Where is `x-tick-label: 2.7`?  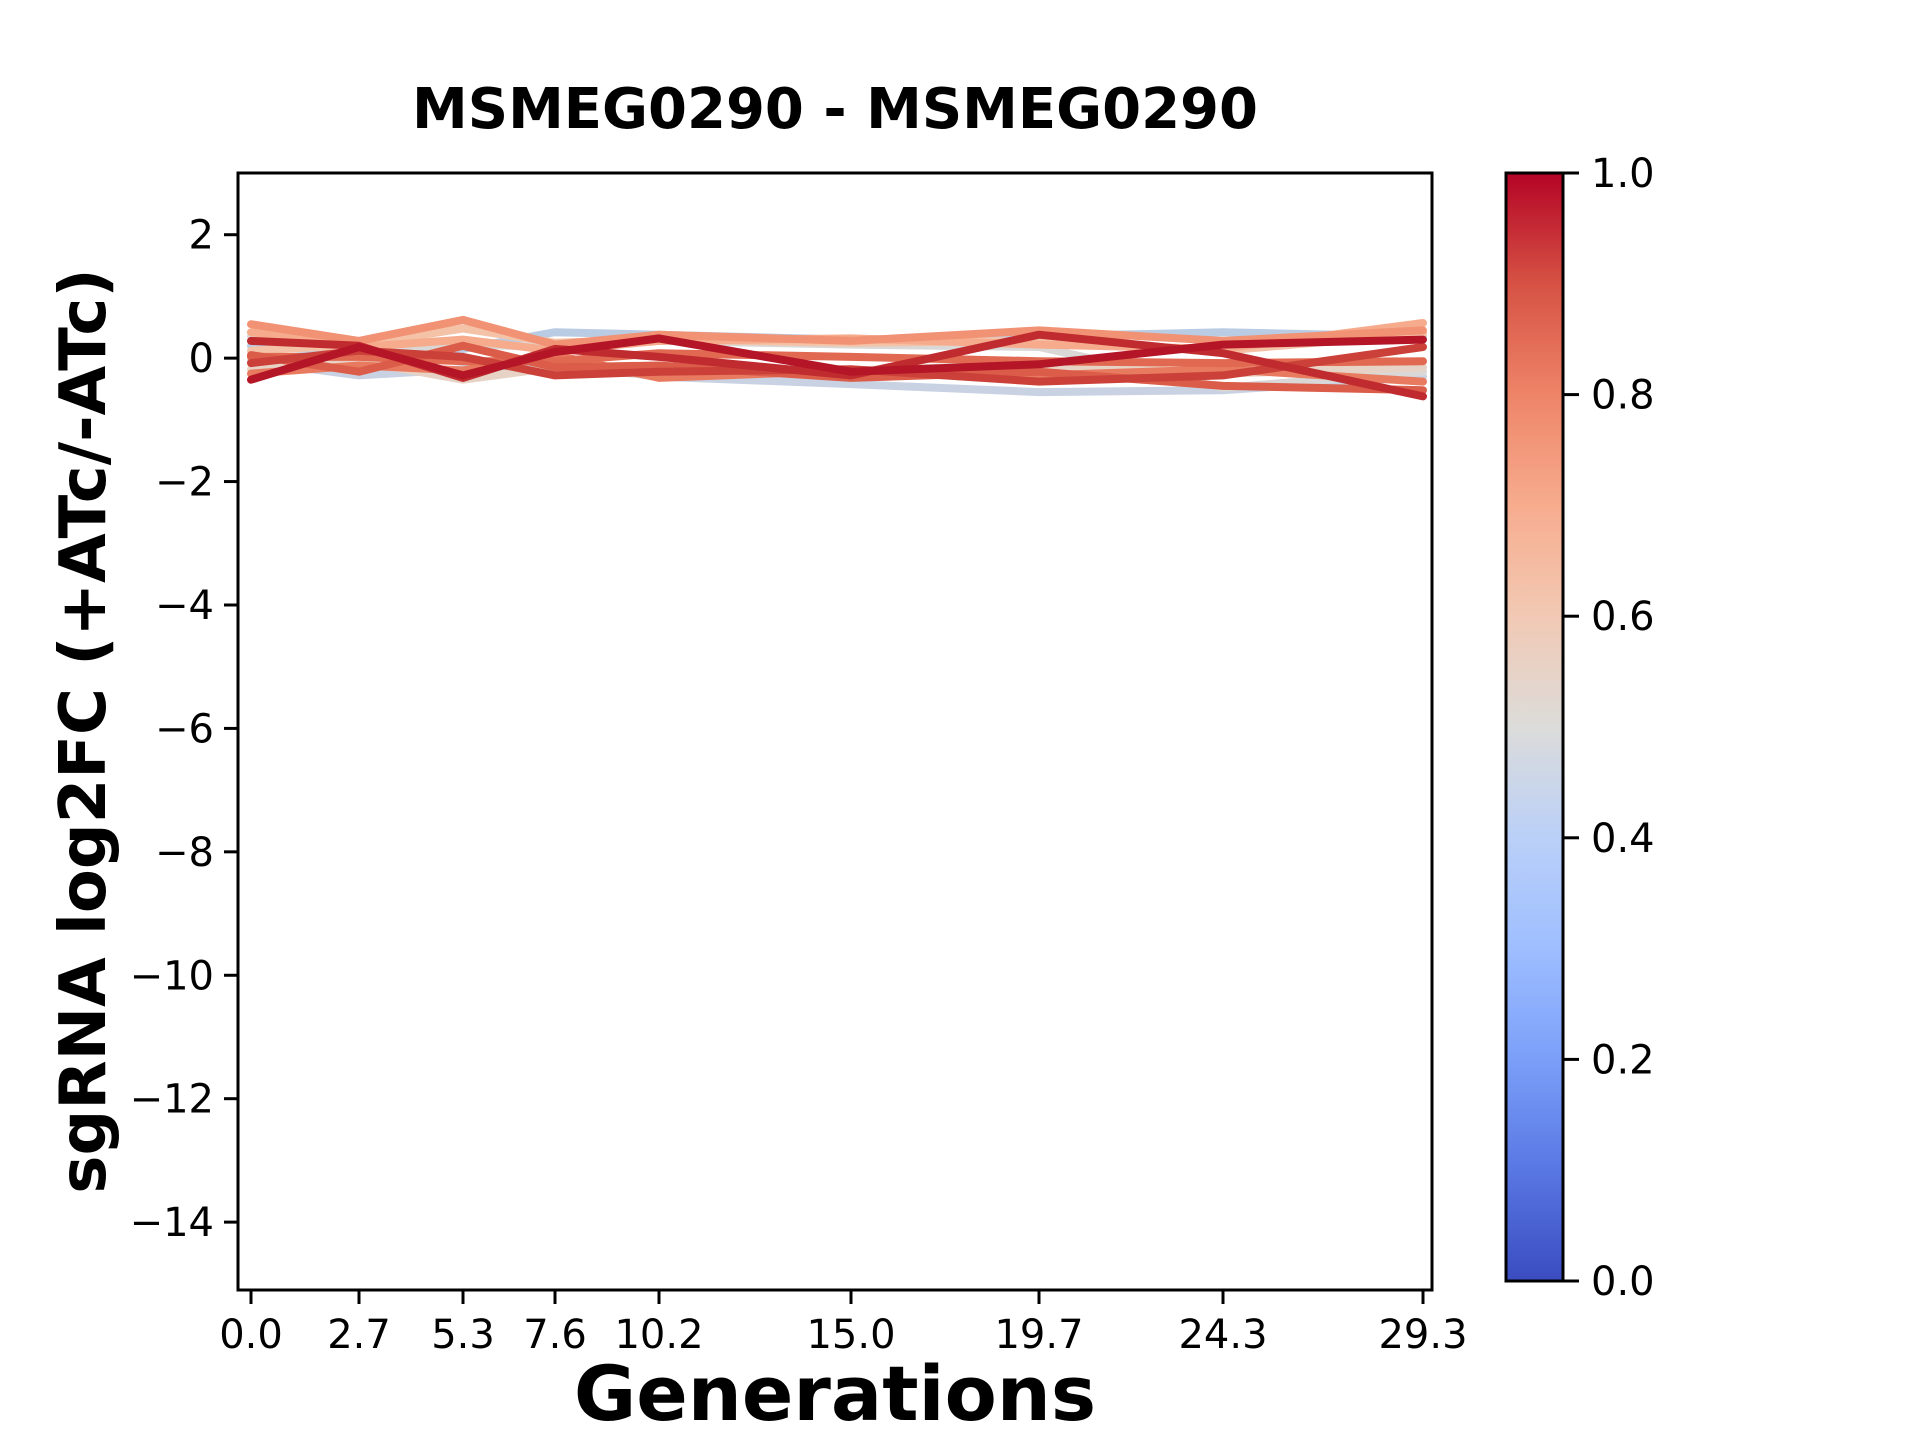
x-tick-label: 2.7 is located at coordinates (359, 1335).